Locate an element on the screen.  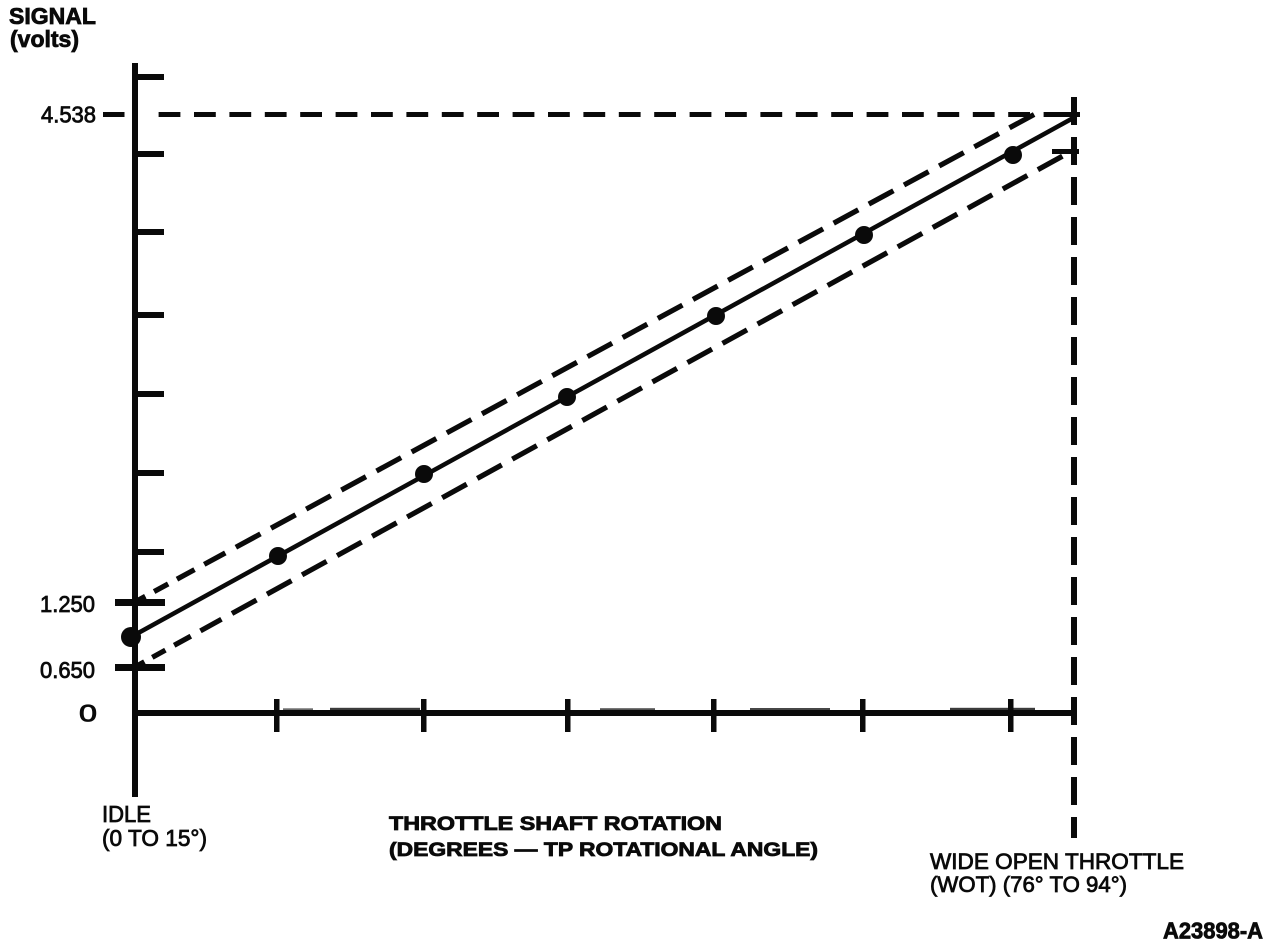
svg-text: 0.650 is located at coordinates (67, 670).